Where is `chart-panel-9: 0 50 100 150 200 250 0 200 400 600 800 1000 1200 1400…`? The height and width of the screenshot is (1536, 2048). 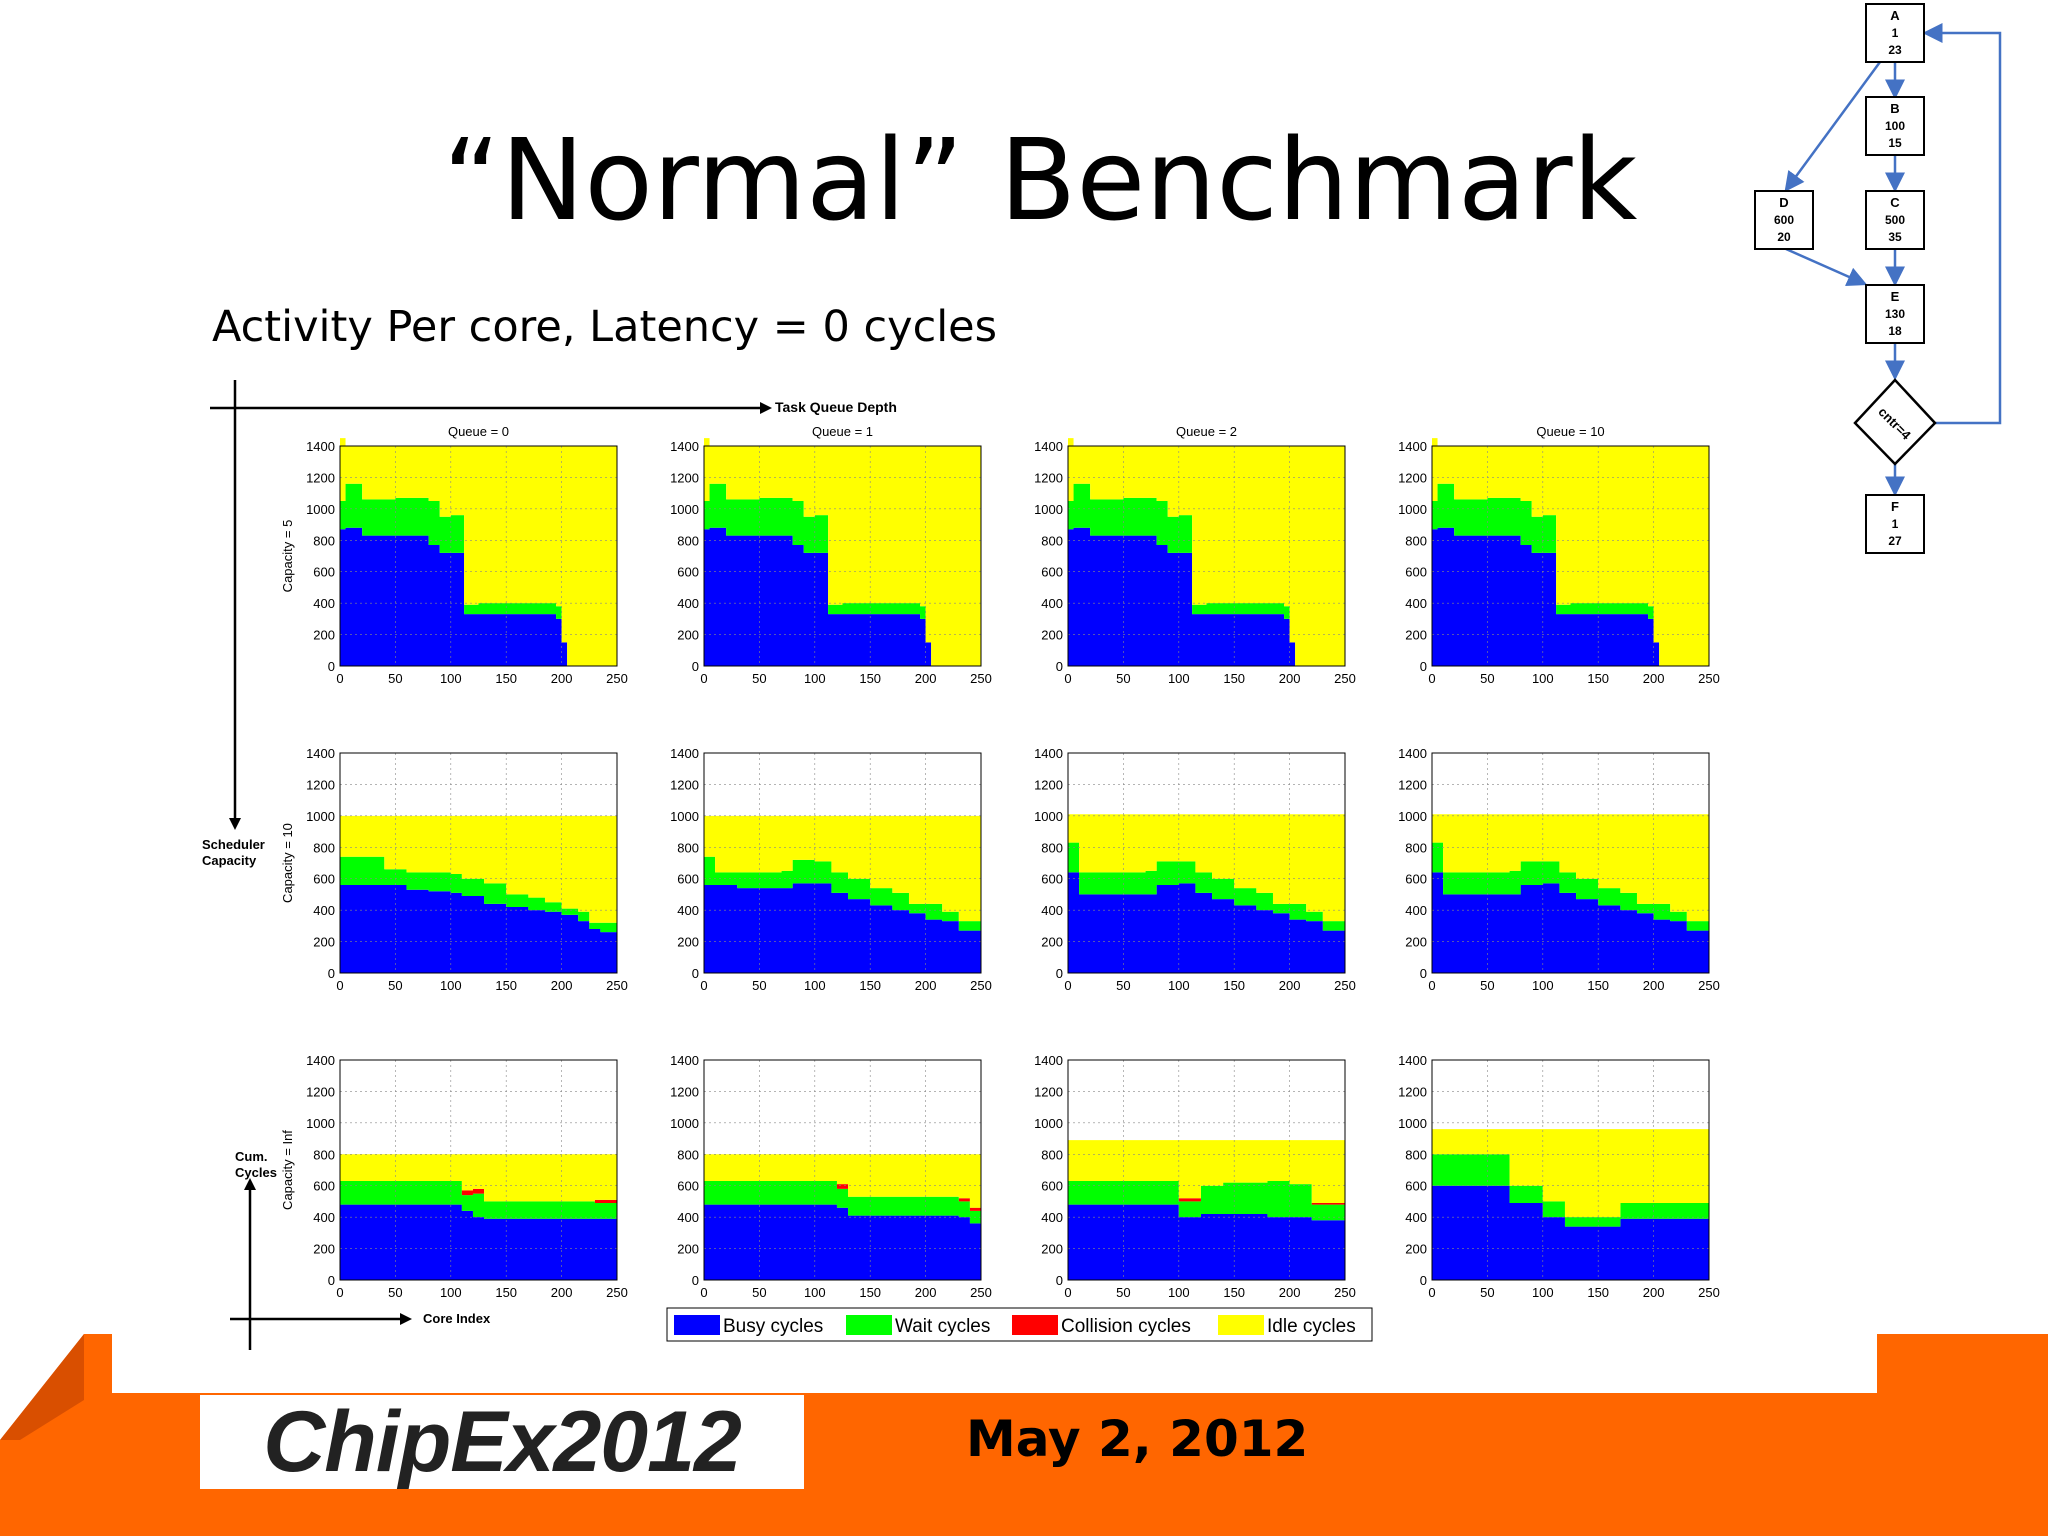
chart-panel-9: 0 50 100 150 200 250 0 200 400 600 800 1000 1200 1400… is located at coordinates (454, 1176).